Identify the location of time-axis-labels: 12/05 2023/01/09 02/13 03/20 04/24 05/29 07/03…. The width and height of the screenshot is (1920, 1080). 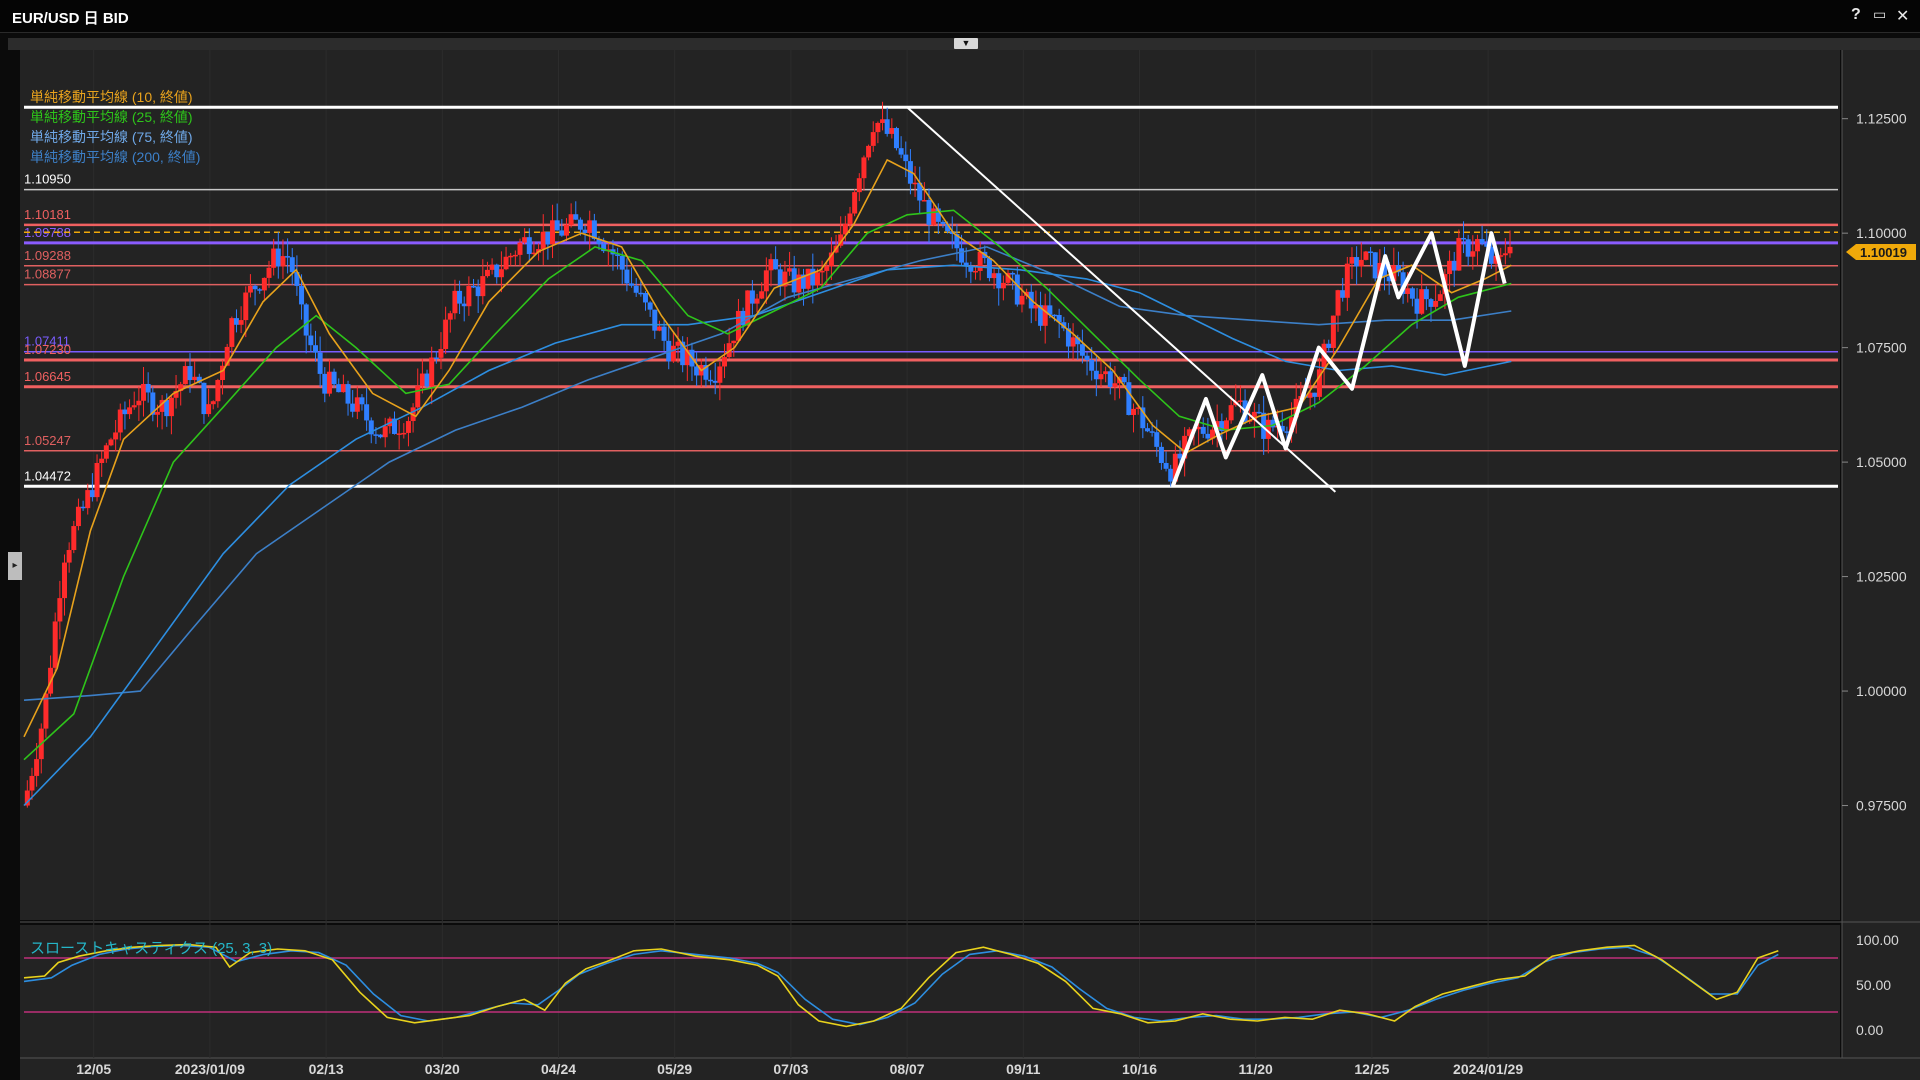
(799, 1069).